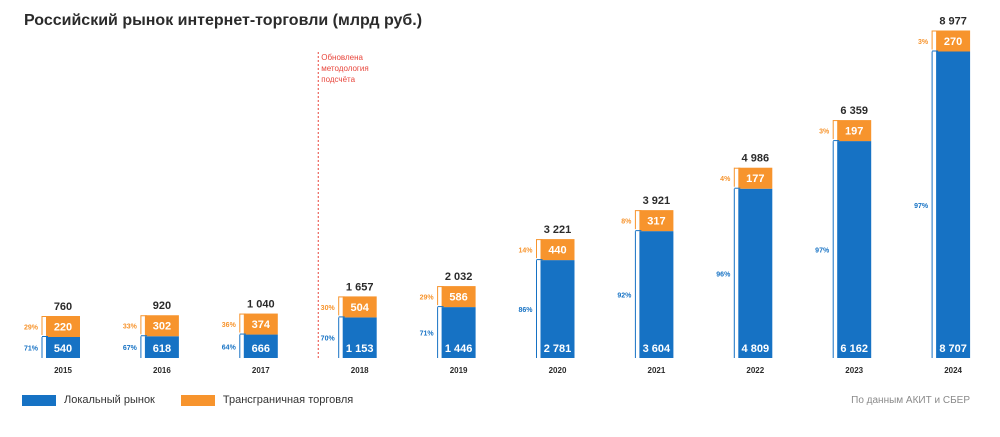 The width and height of the screenshot is (1000, 437). I want to click on share-label-local-2016: 67%, so click(130, 348).